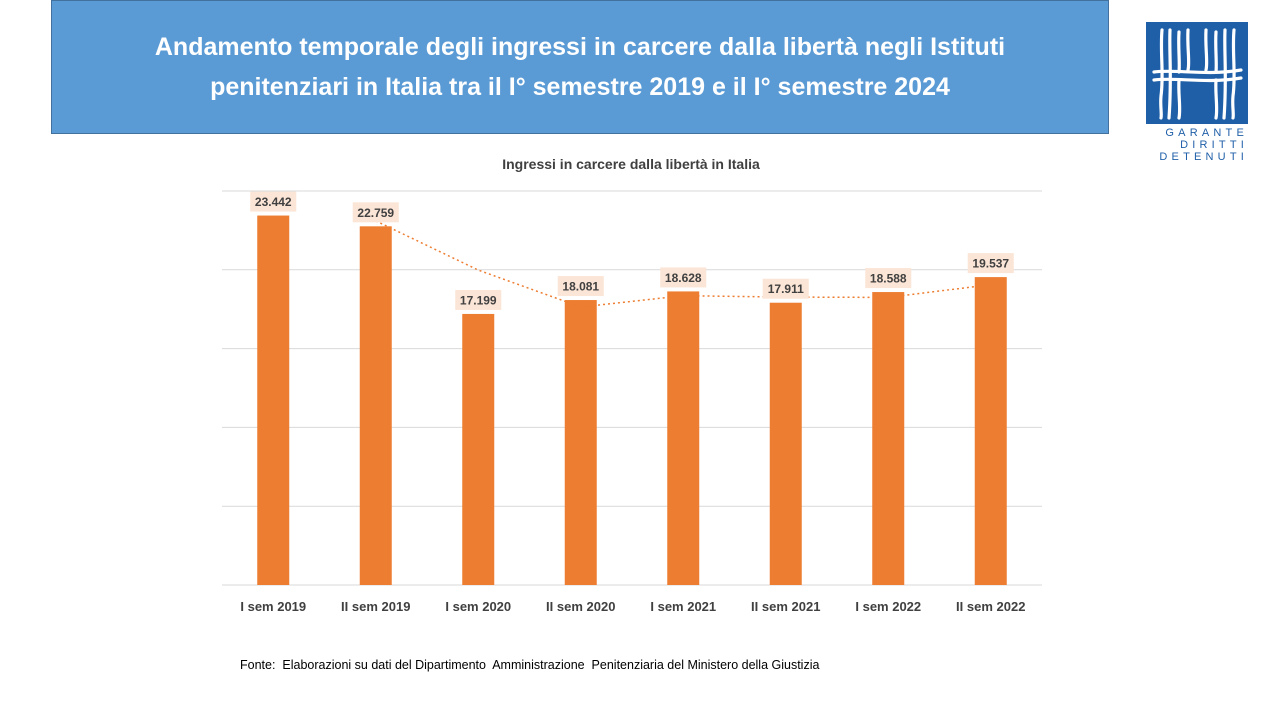  What do you see at coordinates (1214, 145) in the screenshot?
I see `logo-text-line: DIRITTI` at bounding box center [1214, 145].